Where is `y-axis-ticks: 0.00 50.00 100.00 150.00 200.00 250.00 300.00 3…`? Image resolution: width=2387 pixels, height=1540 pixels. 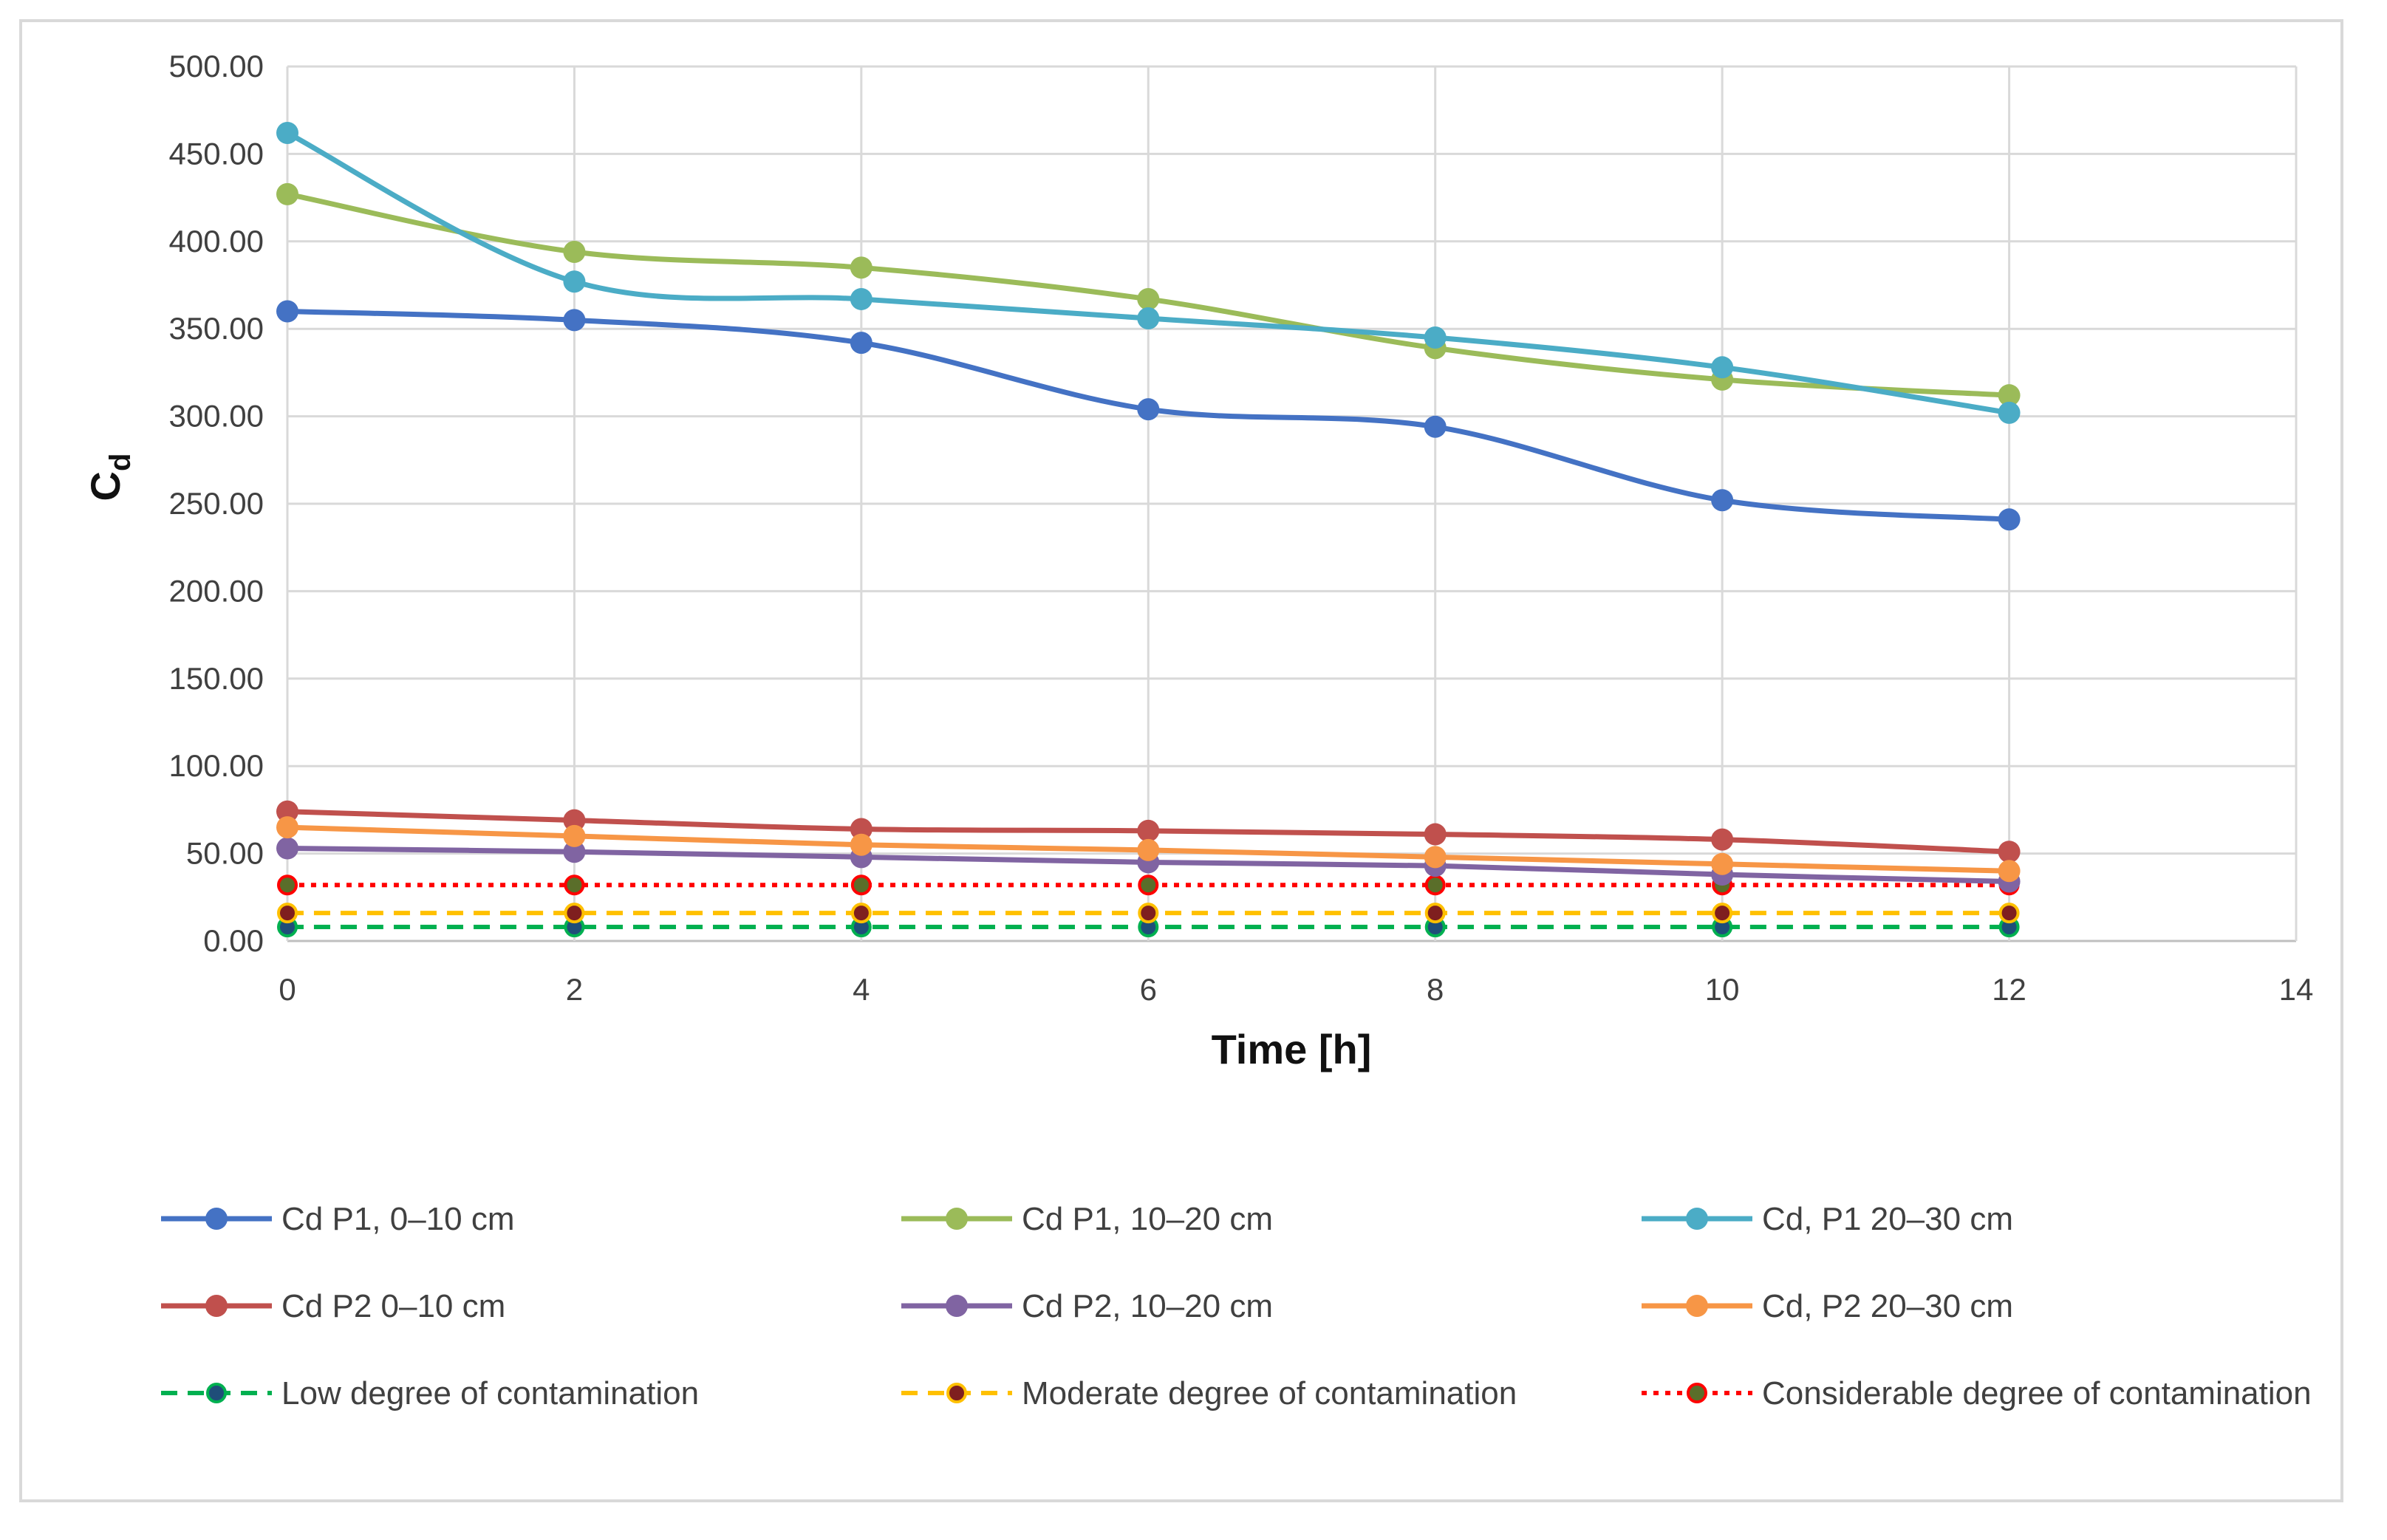 y-axis-ticks: 0.00 50.00 100.00 150.00 200.00 250.00 300.00 3… is located at coordinates (216, 503).